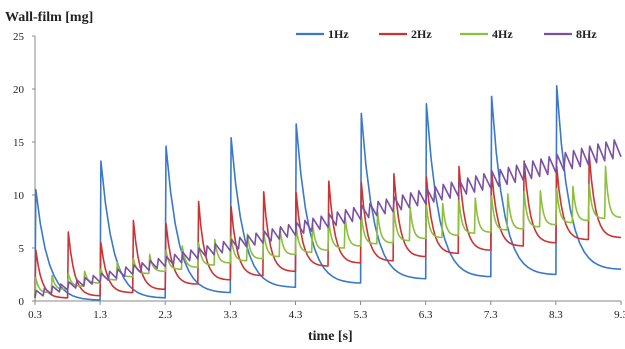  I want to click on x-tick-label: 1.3, so click(100, 315).